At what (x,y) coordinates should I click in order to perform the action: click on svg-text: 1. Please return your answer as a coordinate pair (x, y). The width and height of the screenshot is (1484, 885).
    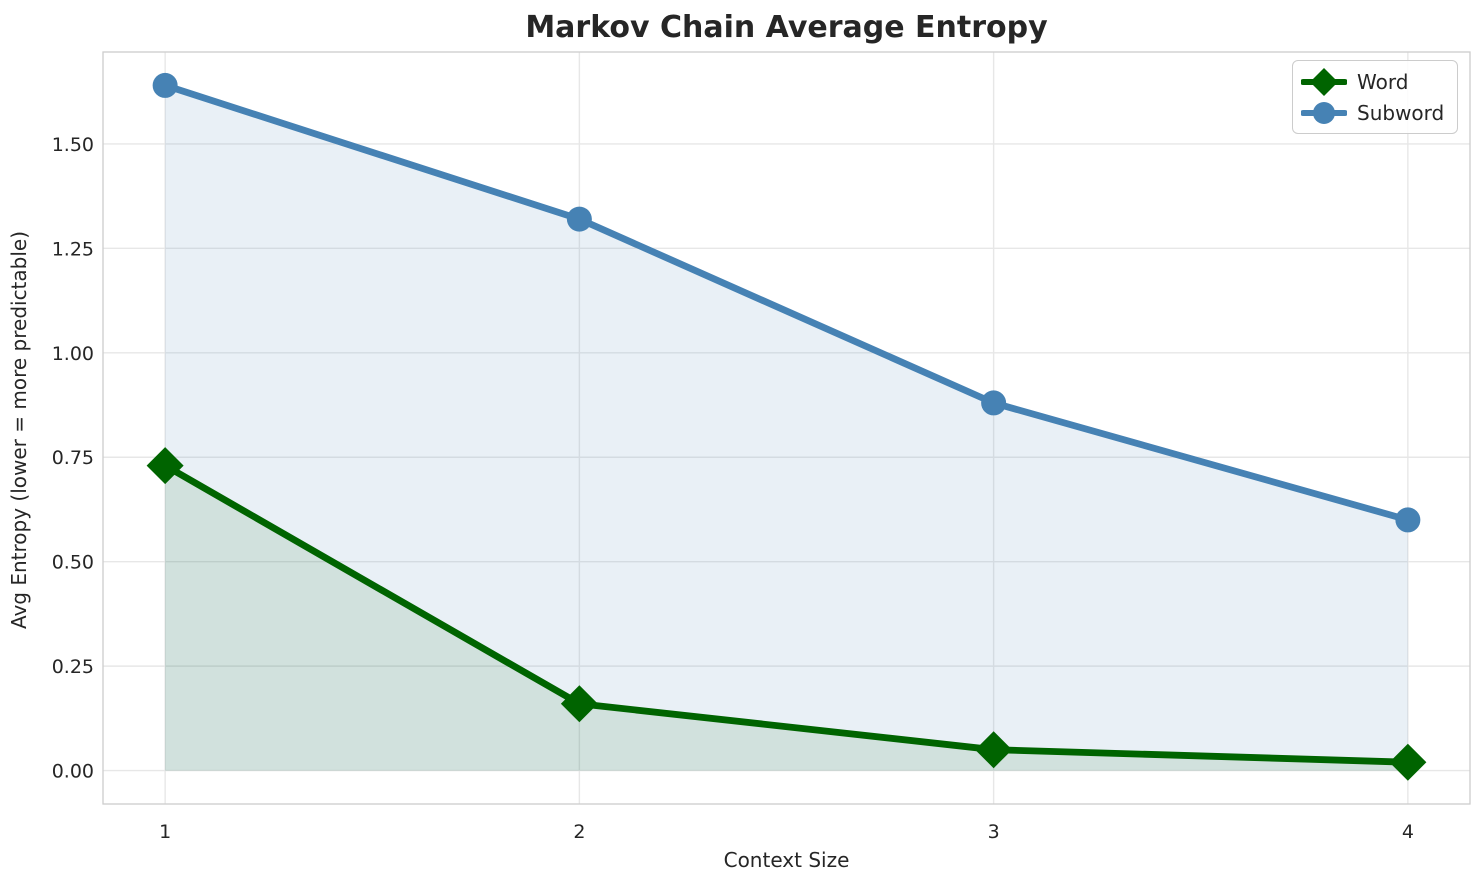
    Looking at the image, I should click on (165, 832).